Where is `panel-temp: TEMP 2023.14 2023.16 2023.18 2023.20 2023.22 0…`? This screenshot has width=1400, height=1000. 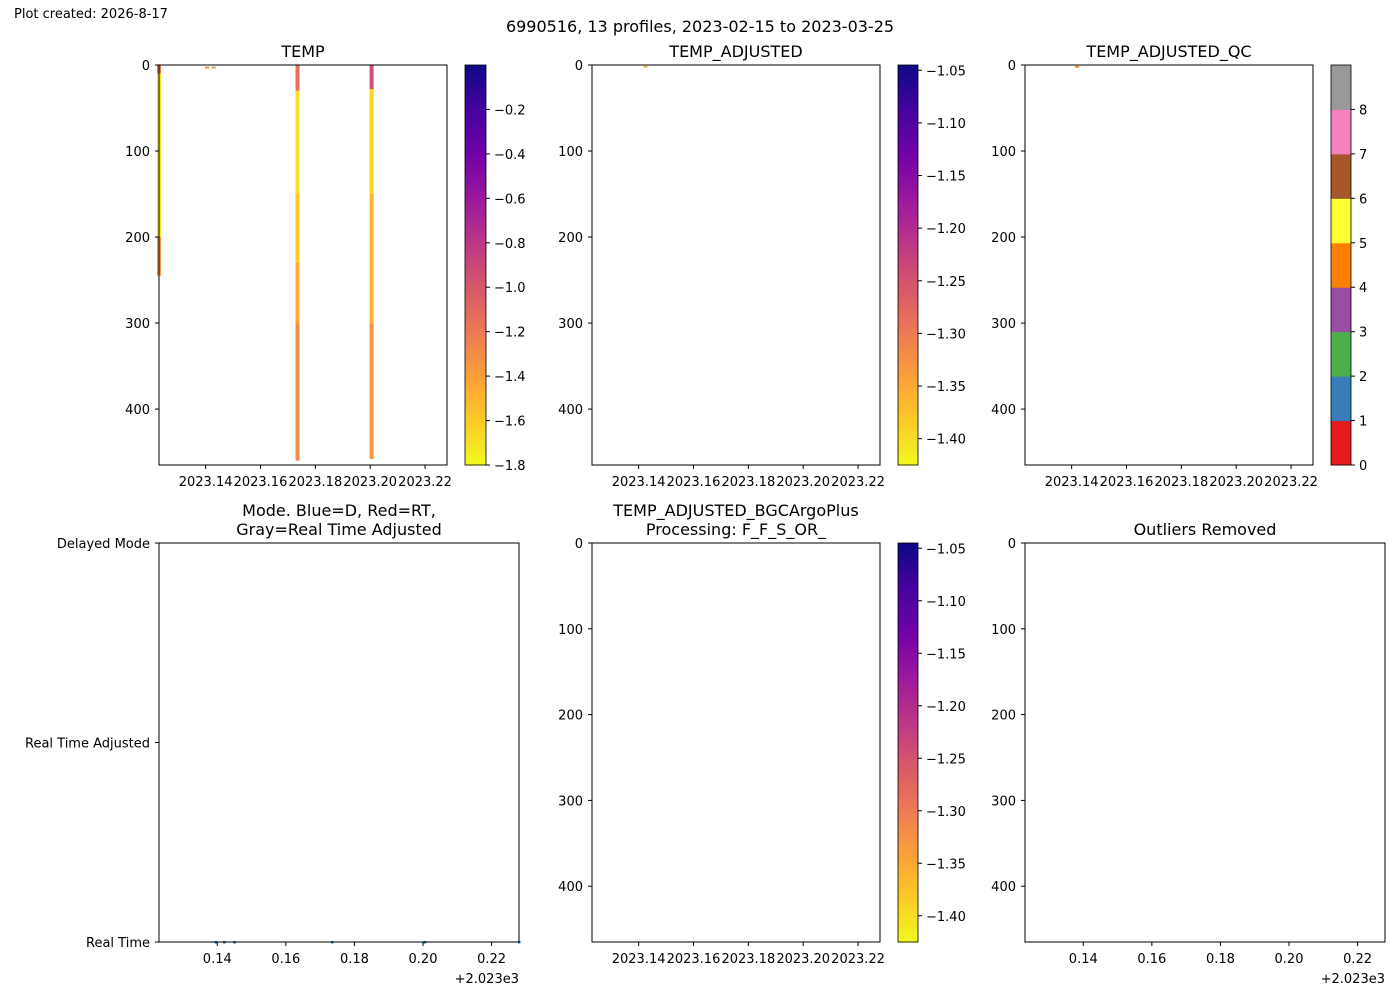
panel-temp: TEMP 2023.14 2023.16 2023.18 2023.20 2023.22 0… is located at coordinates (325, 266).